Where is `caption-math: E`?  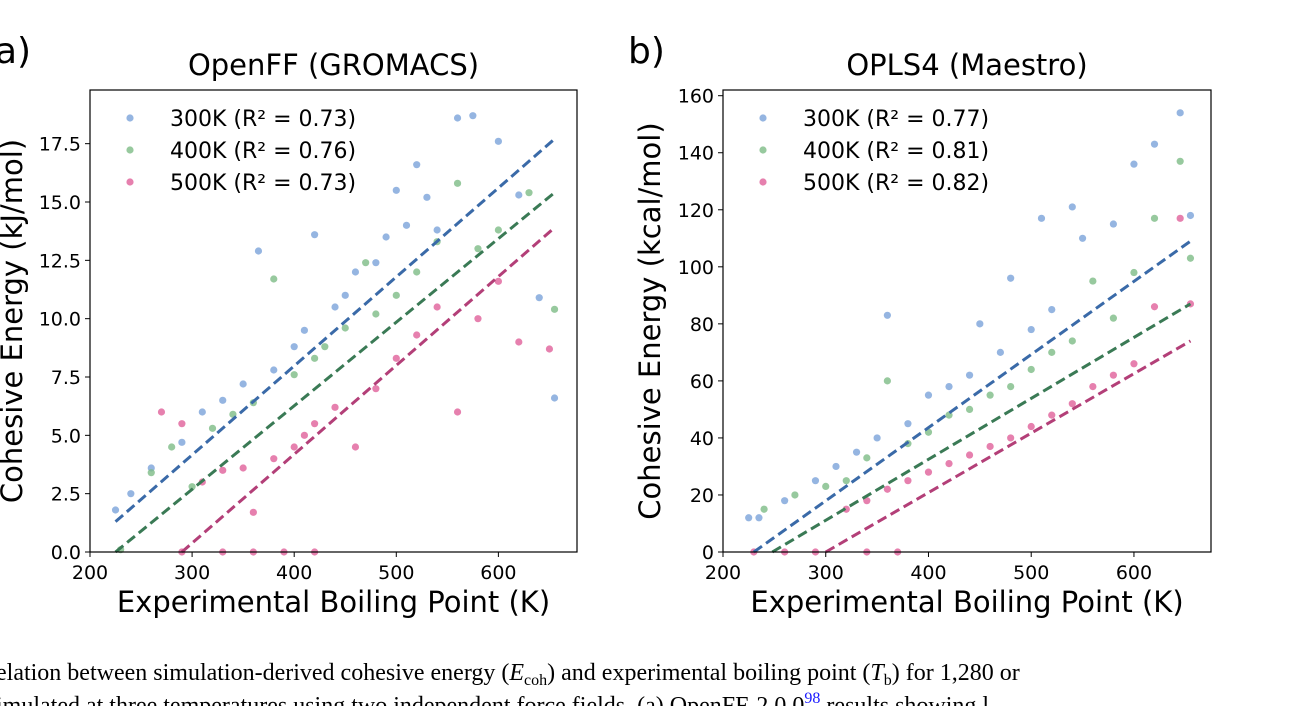
caption-math: E is located at coordinates (516, 673).